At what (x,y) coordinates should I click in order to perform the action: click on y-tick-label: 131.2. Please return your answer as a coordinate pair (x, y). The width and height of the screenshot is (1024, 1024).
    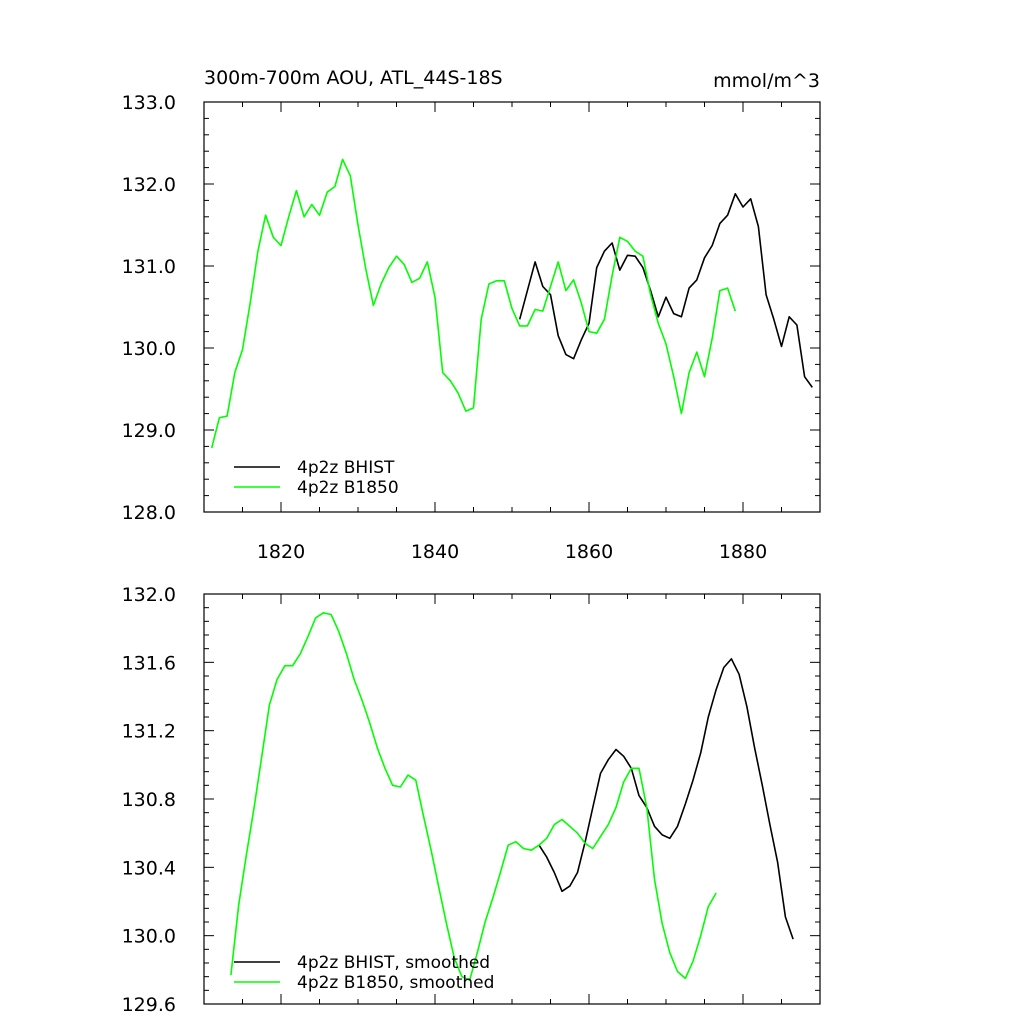
    Looking at the image, I should click on (149, 732).